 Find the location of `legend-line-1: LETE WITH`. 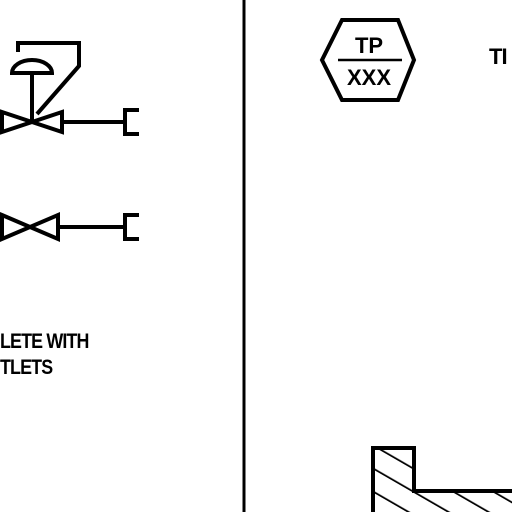

legend-line-1: LETE WITH is located at coordinates (44, 341).